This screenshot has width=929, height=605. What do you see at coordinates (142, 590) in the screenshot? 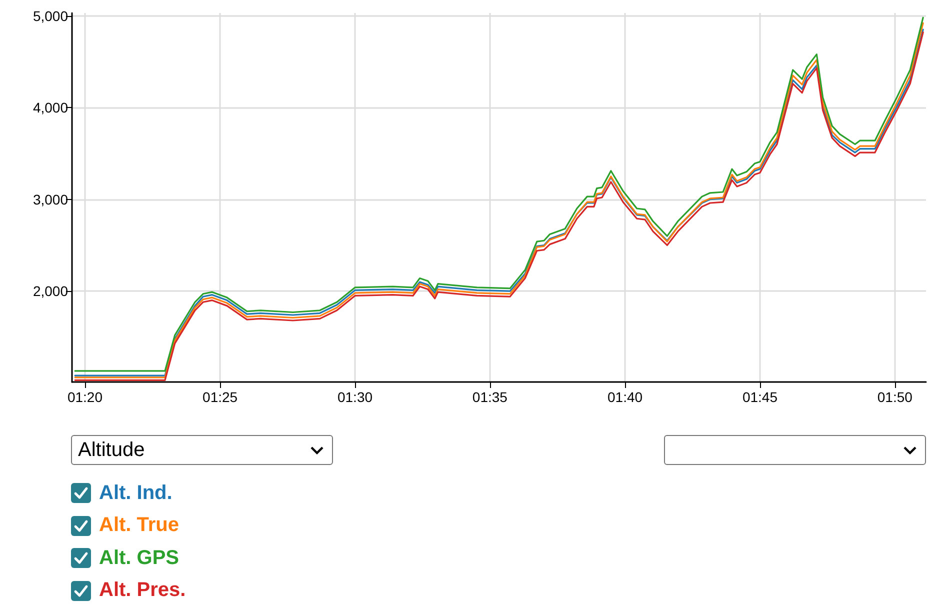
I see `text: Alt. Pres.` at bounding box center [142, 590].